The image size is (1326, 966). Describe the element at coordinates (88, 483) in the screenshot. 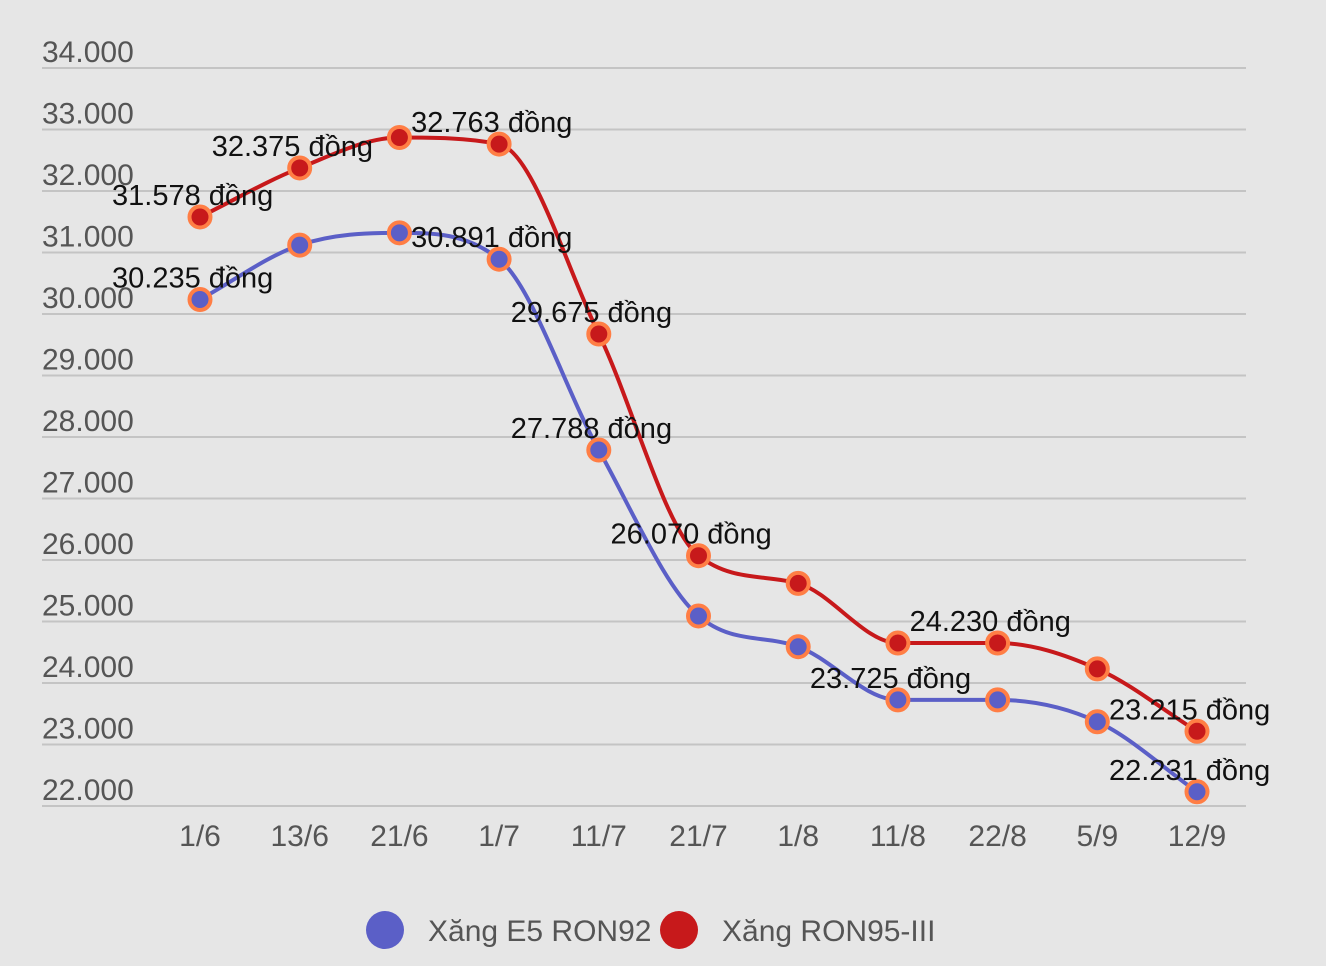

I see `y-tick-label: 27.000` at that location.